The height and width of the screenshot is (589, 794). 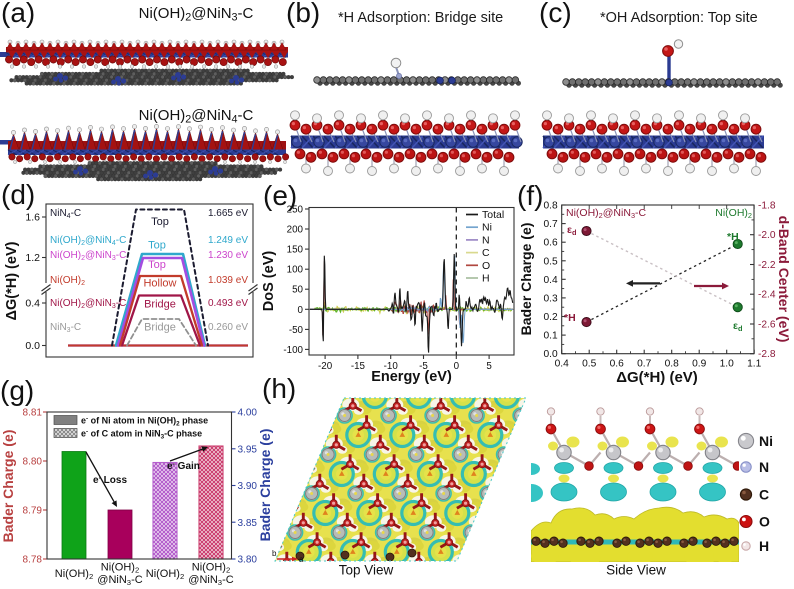 I want to click on svg-text: 0.260 eV, so click(x=228, y=327).